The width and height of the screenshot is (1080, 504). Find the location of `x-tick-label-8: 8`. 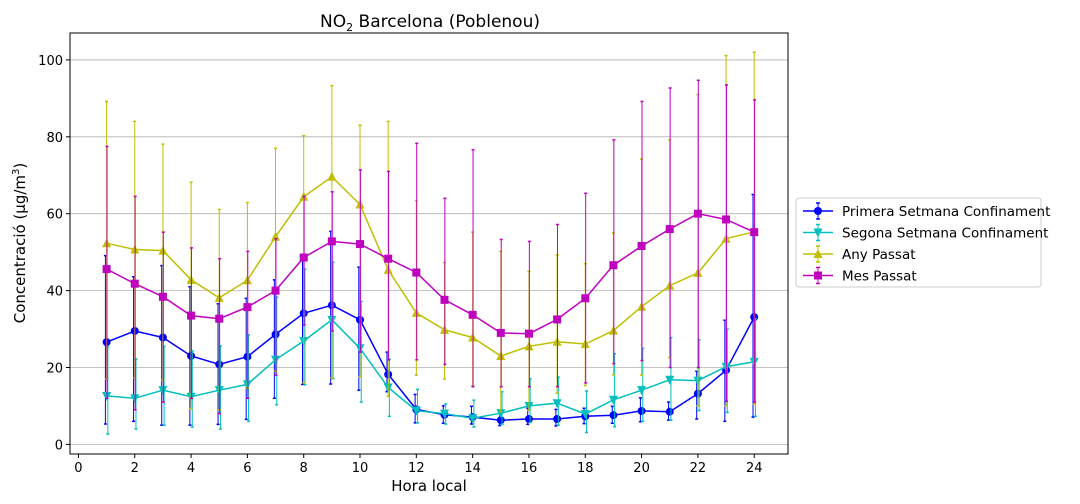

x-tick-label-8: 8 is located at coordinates (304, 468).